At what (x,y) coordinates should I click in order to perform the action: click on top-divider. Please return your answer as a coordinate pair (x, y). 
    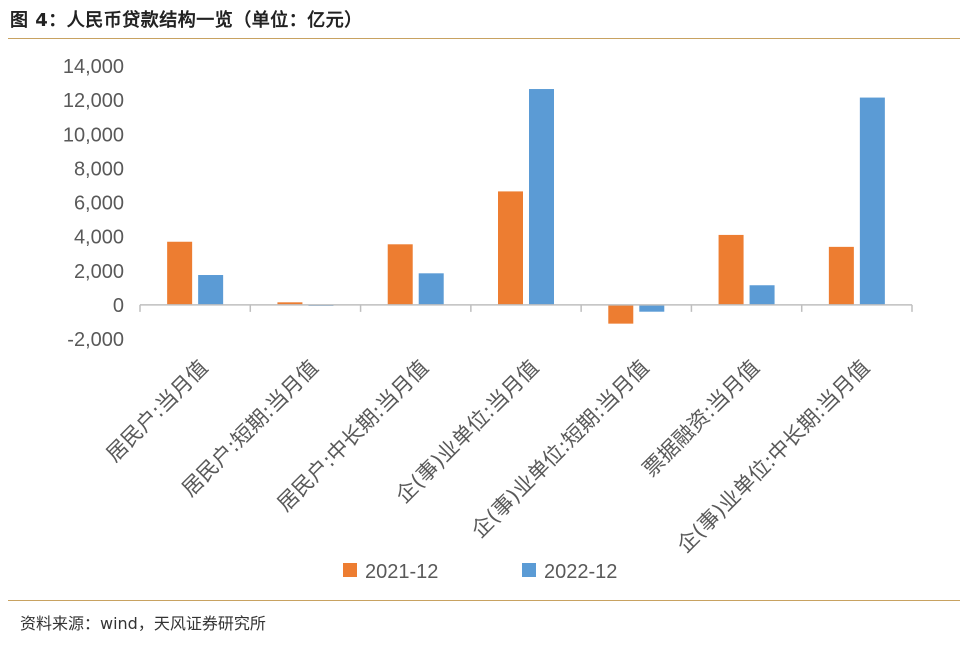
    Looking at the image, I should click on (484, 38).